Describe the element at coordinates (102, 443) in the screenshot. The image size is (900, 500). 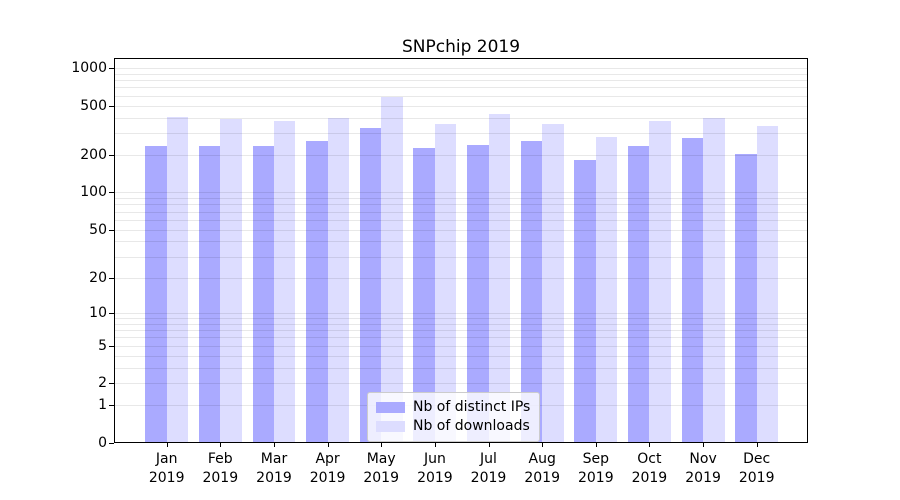
I see `y-tick-label: 0` at that location.